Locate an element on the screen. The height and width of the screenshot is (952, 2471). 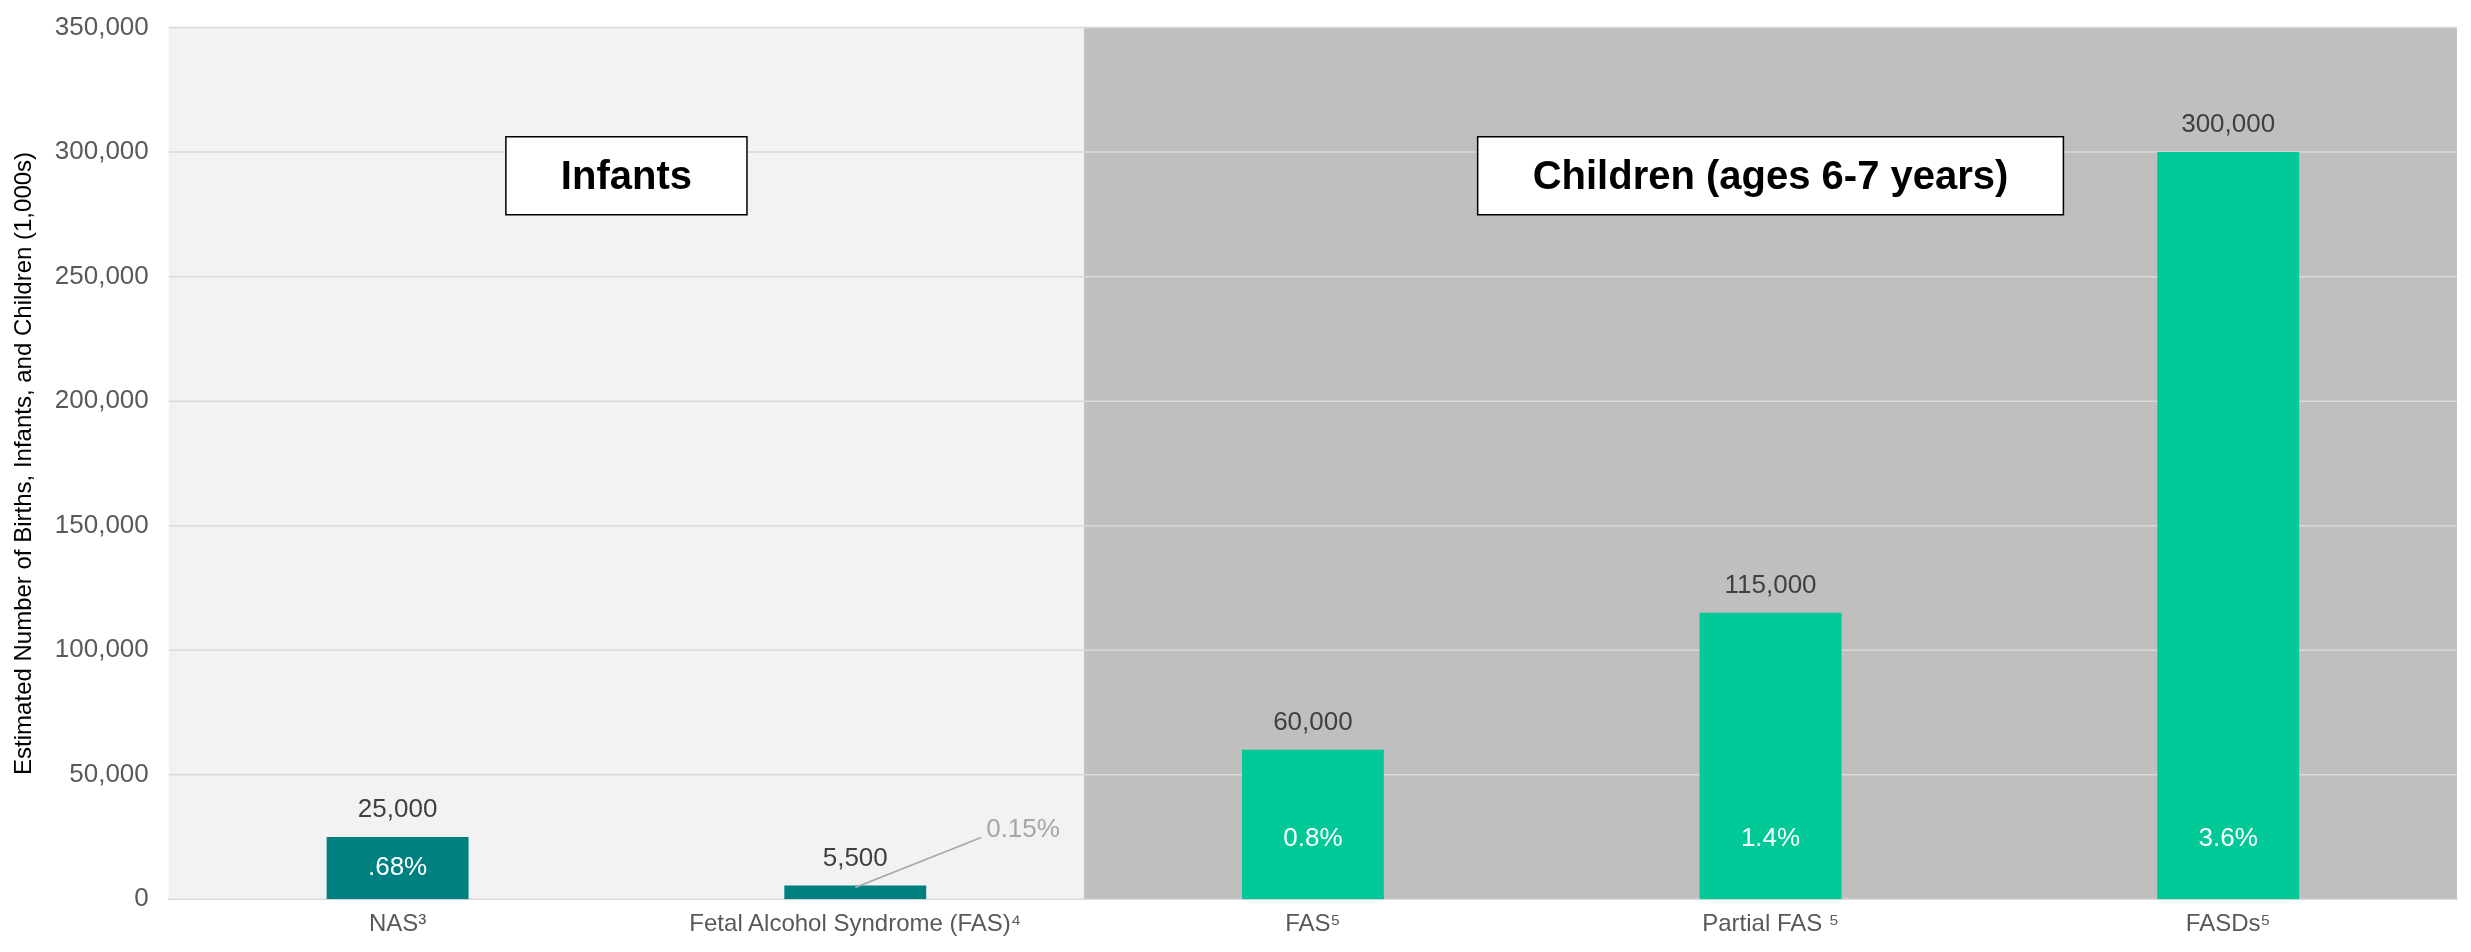
y-tick-label: 150,000 is located at coordinates (101, 523).